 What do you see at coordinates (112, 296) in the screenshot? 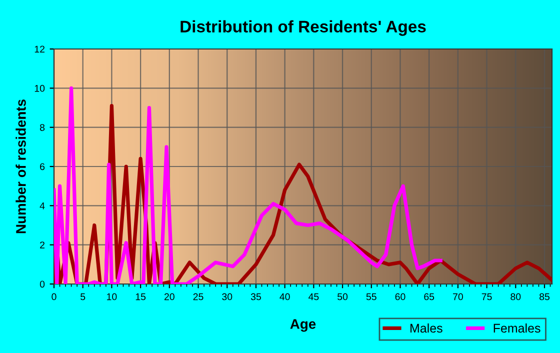
I see `x-tick-label: 10` at bounding box center [112, 296].